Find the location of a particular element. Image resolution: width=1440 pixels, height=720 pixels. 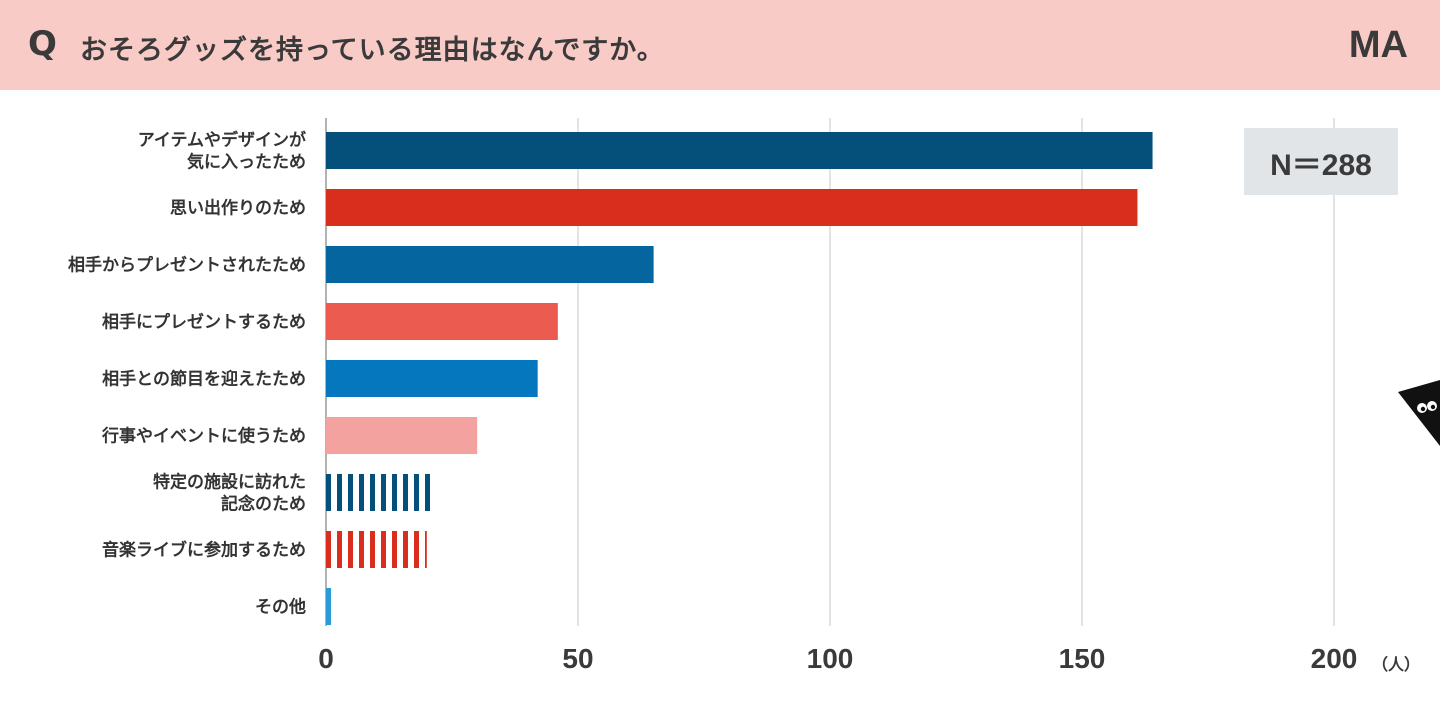

x-tick-label: 200 is located at coordinates (1334, 658).